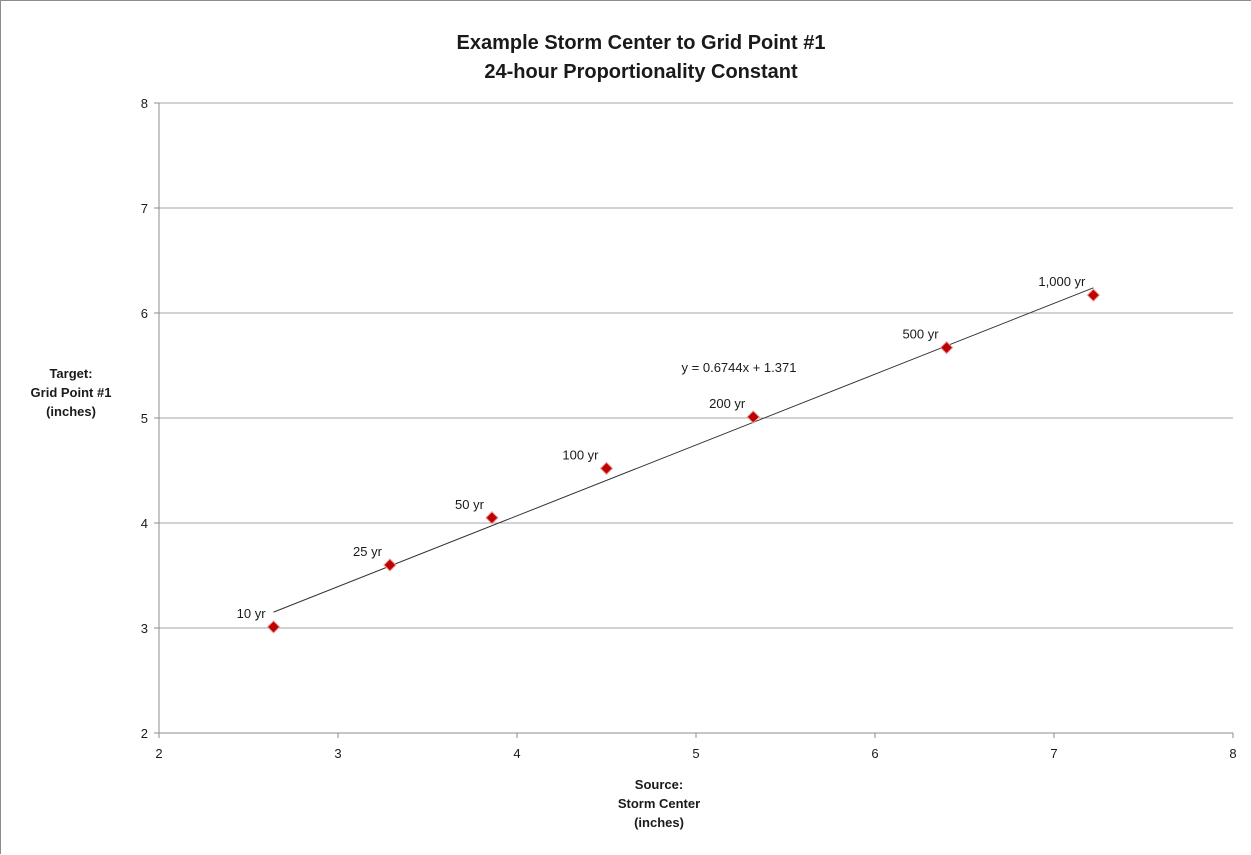 This screenshot has width=1251, height=855. I want to click on x-tick-label-2: 4, so click(516, 753).